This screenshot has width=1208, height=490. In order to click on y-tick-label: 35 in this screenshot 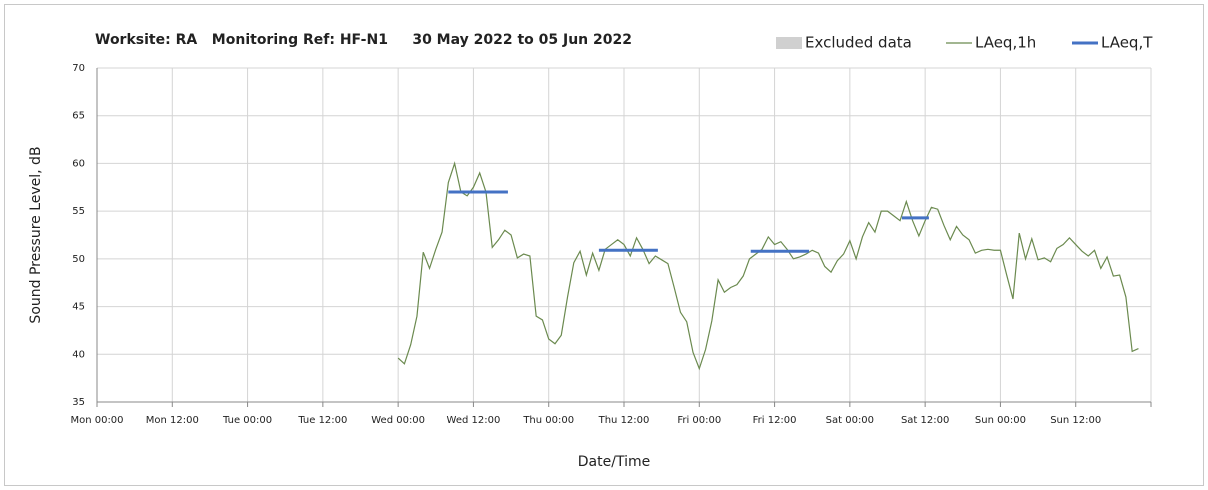, I will do `click(78, 402)`.